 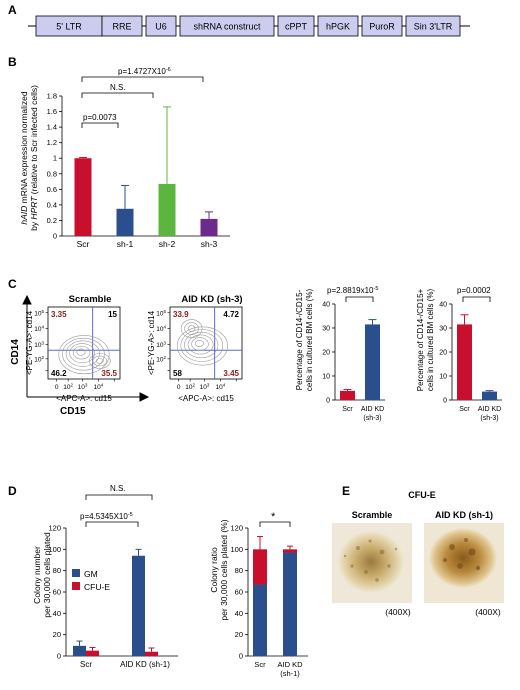 I want to click on panel-d-legend: GM CFU-E, so click(x=91, y=580).